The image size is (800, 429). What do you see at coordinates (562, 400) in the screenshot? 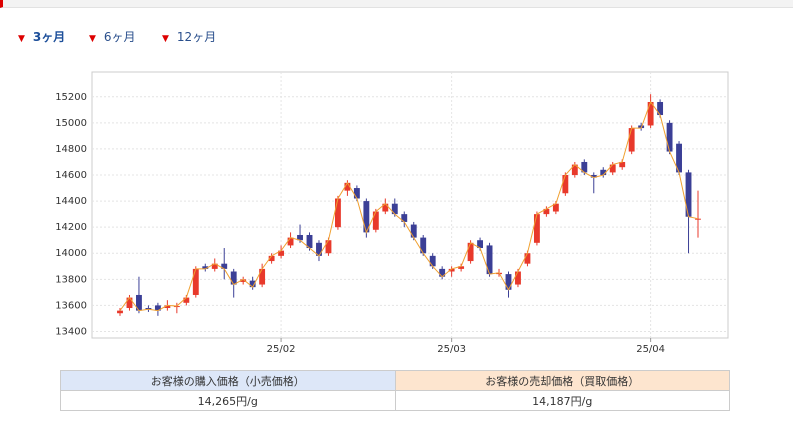
I see `table-cell: 14,187円/g` at bounding box center [562, 400].